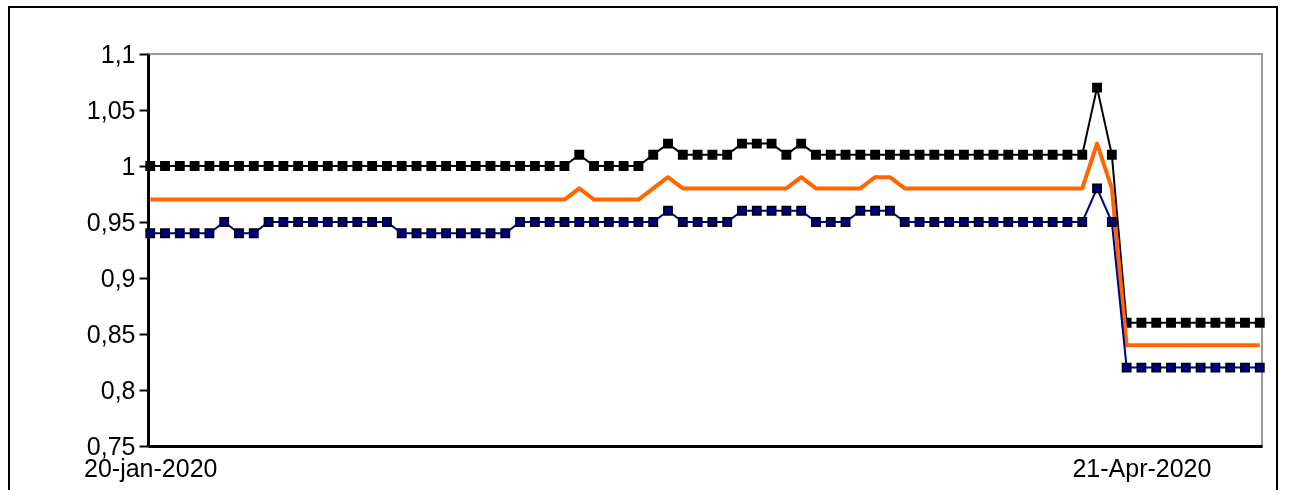 This screenshot has height=490, width=1290. What do you see at coordinates (118, 277) in the screenshot?
I see `y-tick-label: 0,9` at bounding box center [118, 277].